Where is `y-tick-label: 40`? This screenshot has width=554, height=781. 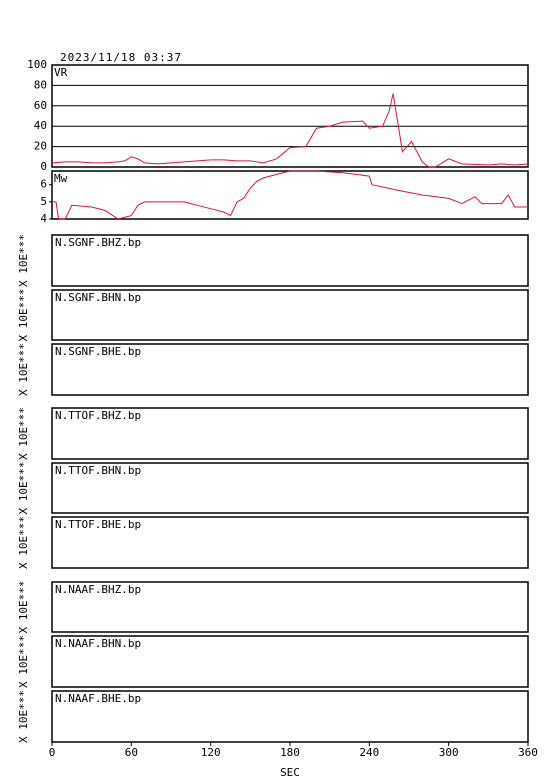 y-tick-label: 40 is located at coordinates (40, 125).